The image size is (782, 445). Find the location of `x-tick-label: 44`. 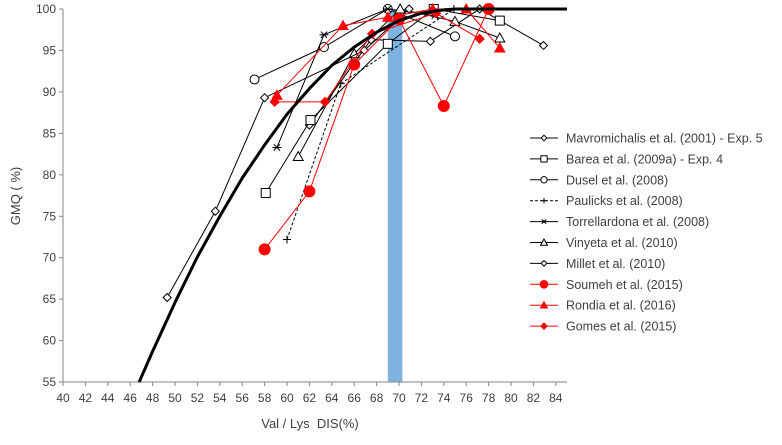

x-tick-label: 44 is located at coordinates (108, 398).